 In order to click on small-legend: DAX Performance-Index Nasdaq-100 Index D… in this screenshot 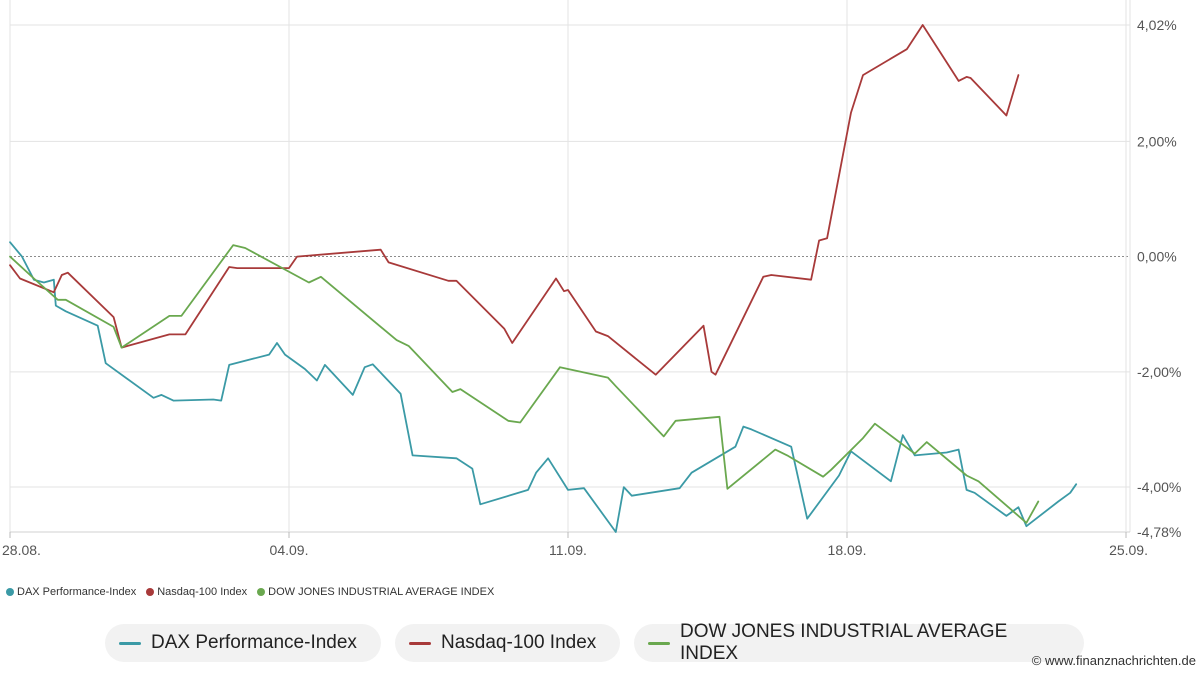, I will do `click(250, 592)`.